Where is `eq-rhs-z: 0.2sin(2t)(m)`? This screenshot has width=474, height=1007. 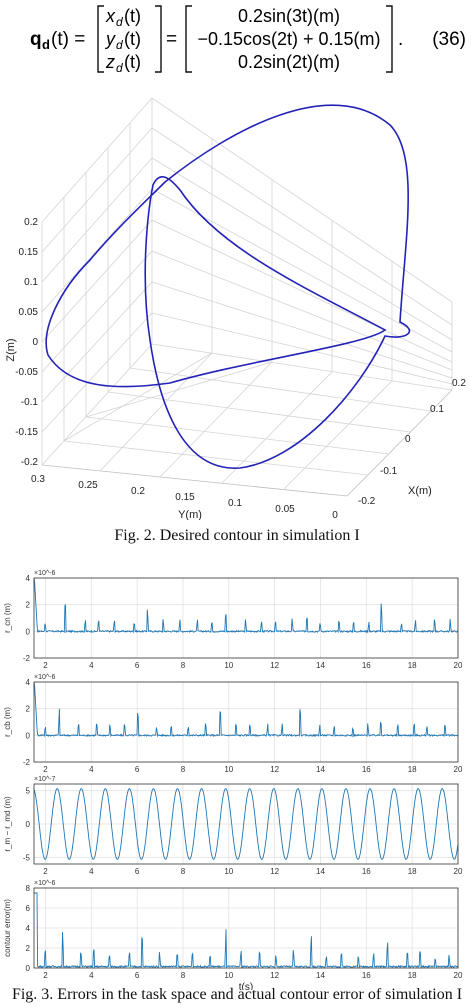 eq-rhs-z: 0.2sin(2t)(m) is located at coordinates (289, 62).